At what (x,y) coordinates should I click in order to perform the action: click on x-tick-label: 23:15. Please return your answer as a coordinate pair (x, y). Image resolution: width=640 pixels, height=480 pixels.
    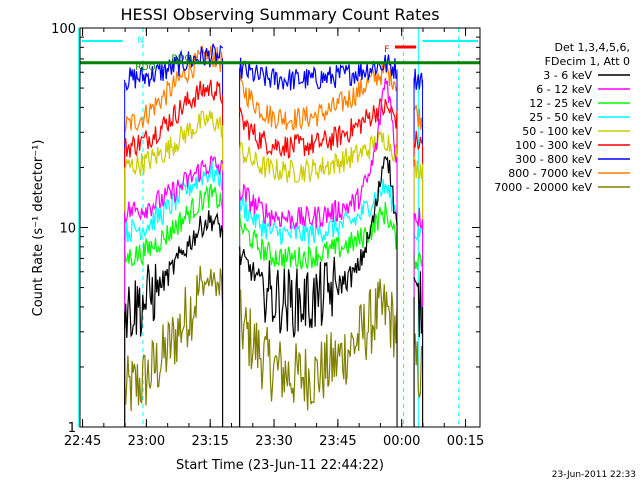
    Looking at the image, I should click on (209, 441).